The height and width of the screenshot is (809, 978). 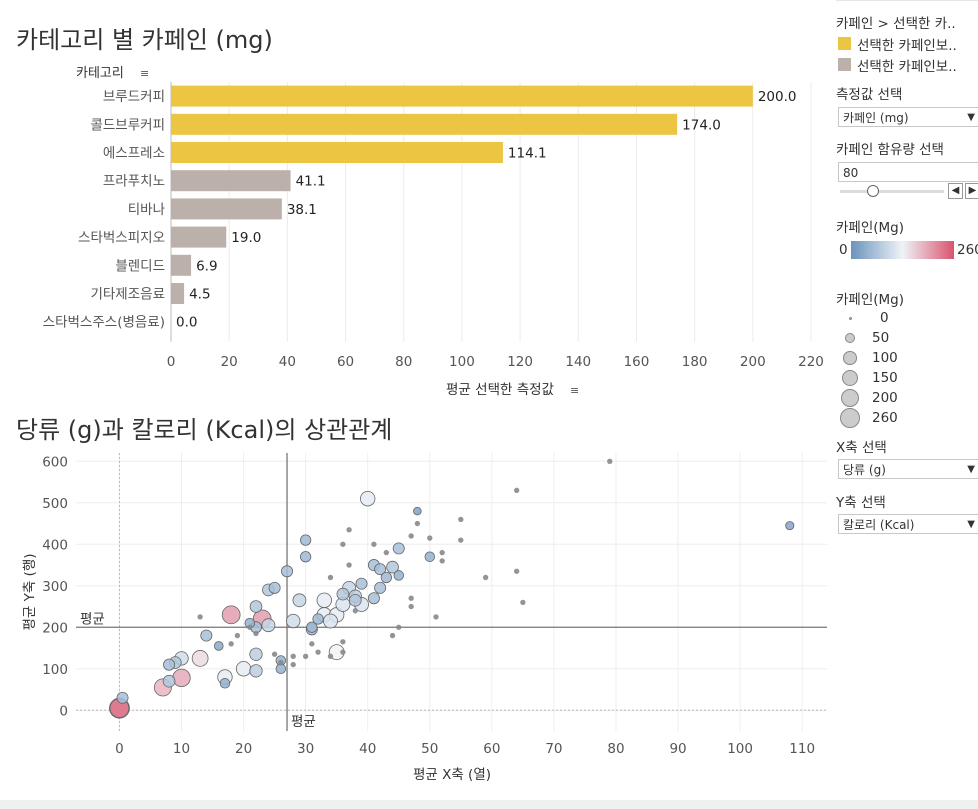 What do you see at coordinates (908, 172) in the screenshot?
I see `threshold-input: 80` at bounding box center [908, 172].